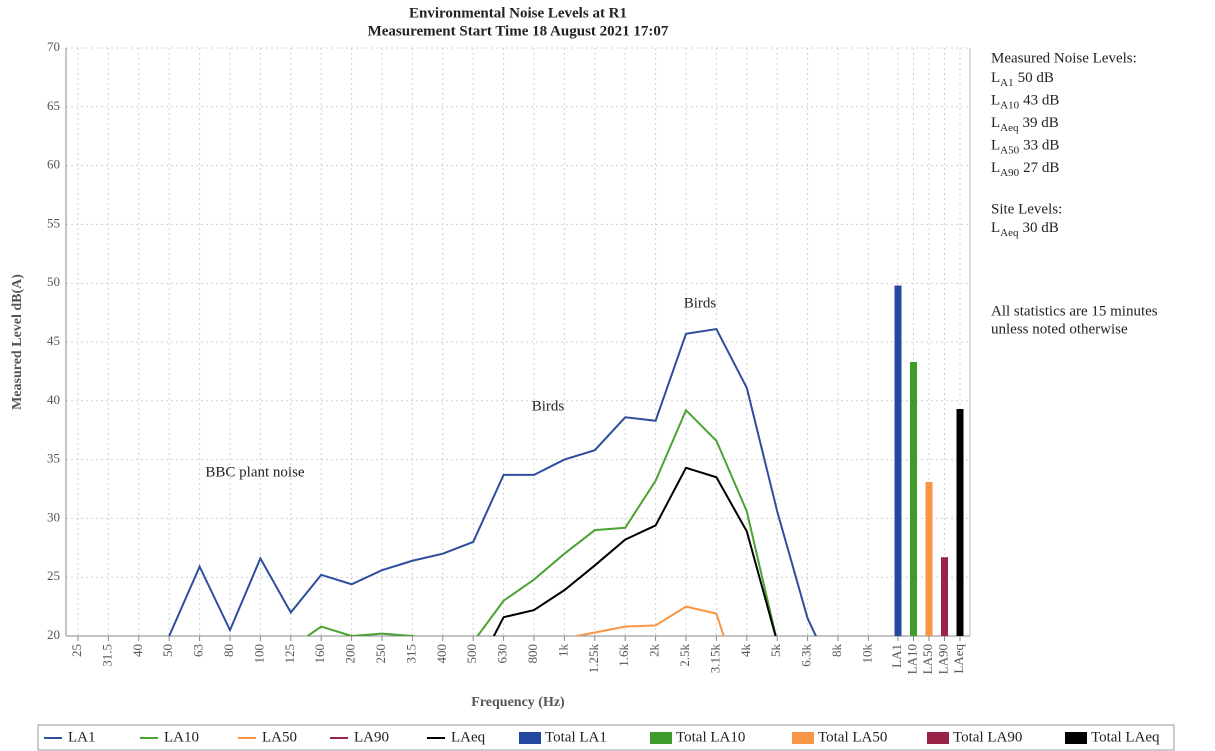 The height and width of the screenshot is (751, 1215). What do you see at coordinates (654, 651) in the screenshot?
I see `x-tick-label: 2k` at bounding box center [654, 651].